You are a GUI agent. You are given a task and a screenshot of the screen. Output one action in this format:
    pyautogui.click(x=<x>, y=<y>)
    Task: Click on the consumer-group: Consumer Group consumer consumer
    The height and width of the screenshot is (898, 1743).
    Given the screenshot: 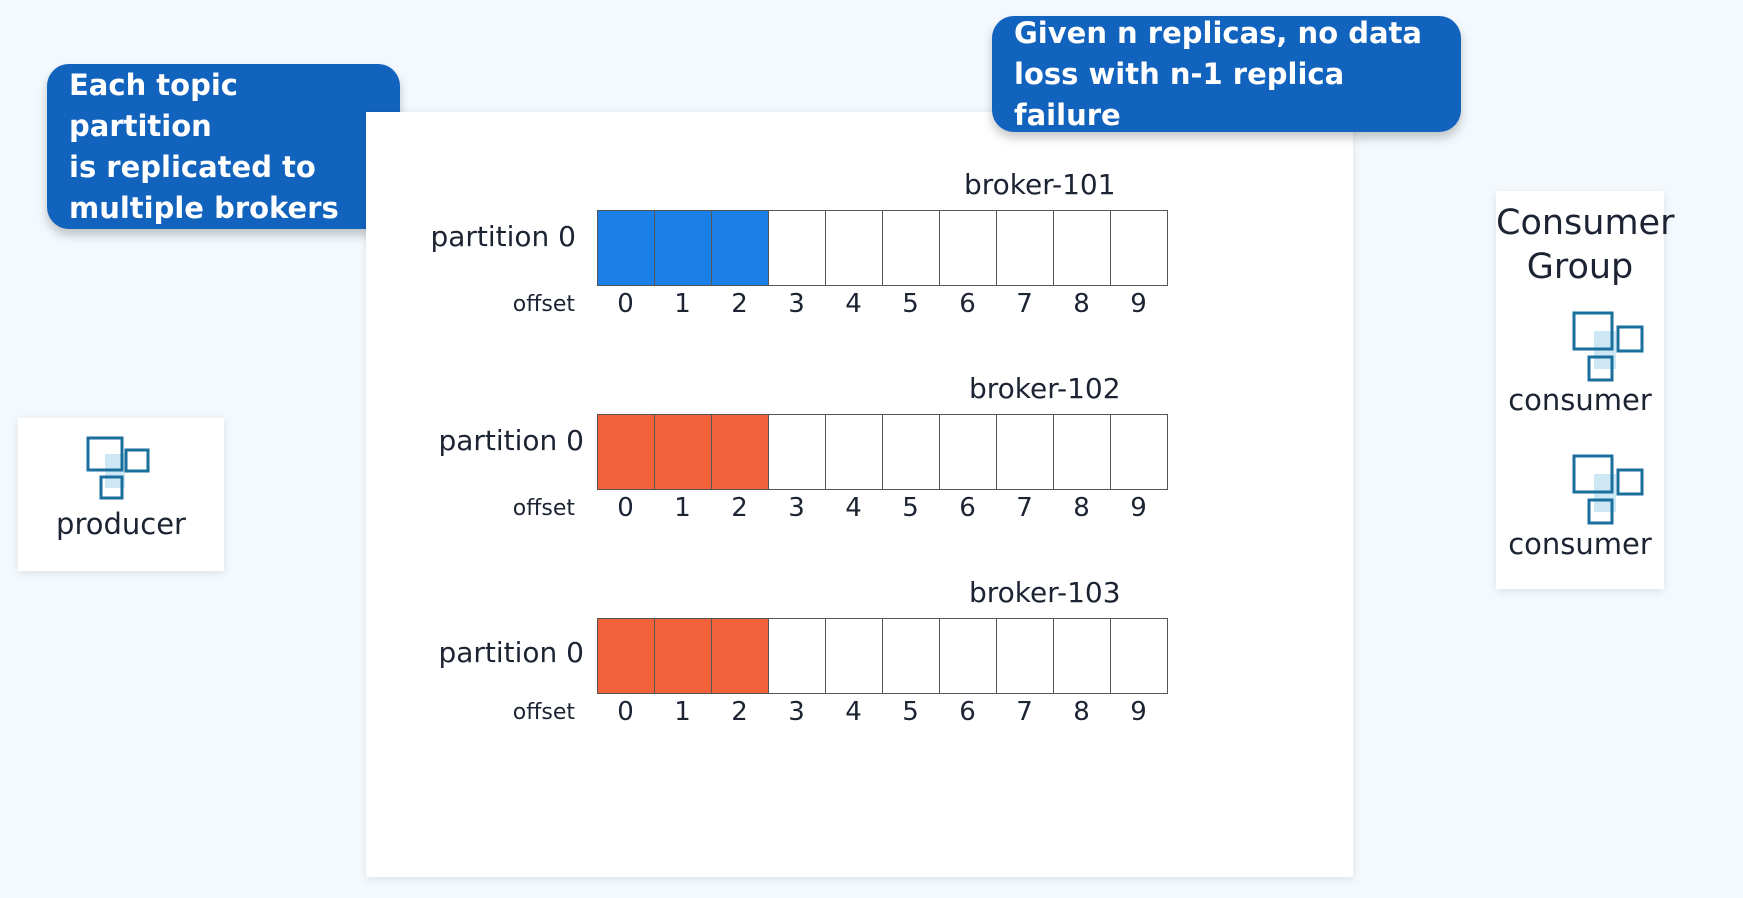 What is the action you would take?
    pyautogui.click(x=1585, y=390)
    